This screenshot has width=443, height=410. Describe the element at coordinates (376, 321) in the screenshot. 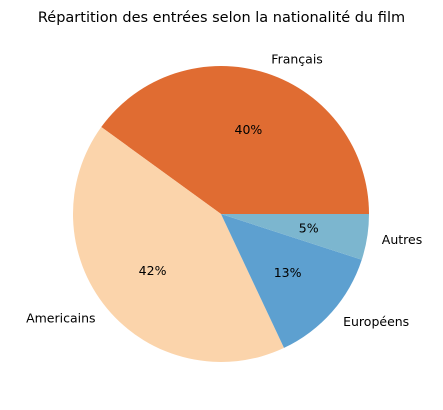

I see `pie-category-label-europeens: Européens` at that location.